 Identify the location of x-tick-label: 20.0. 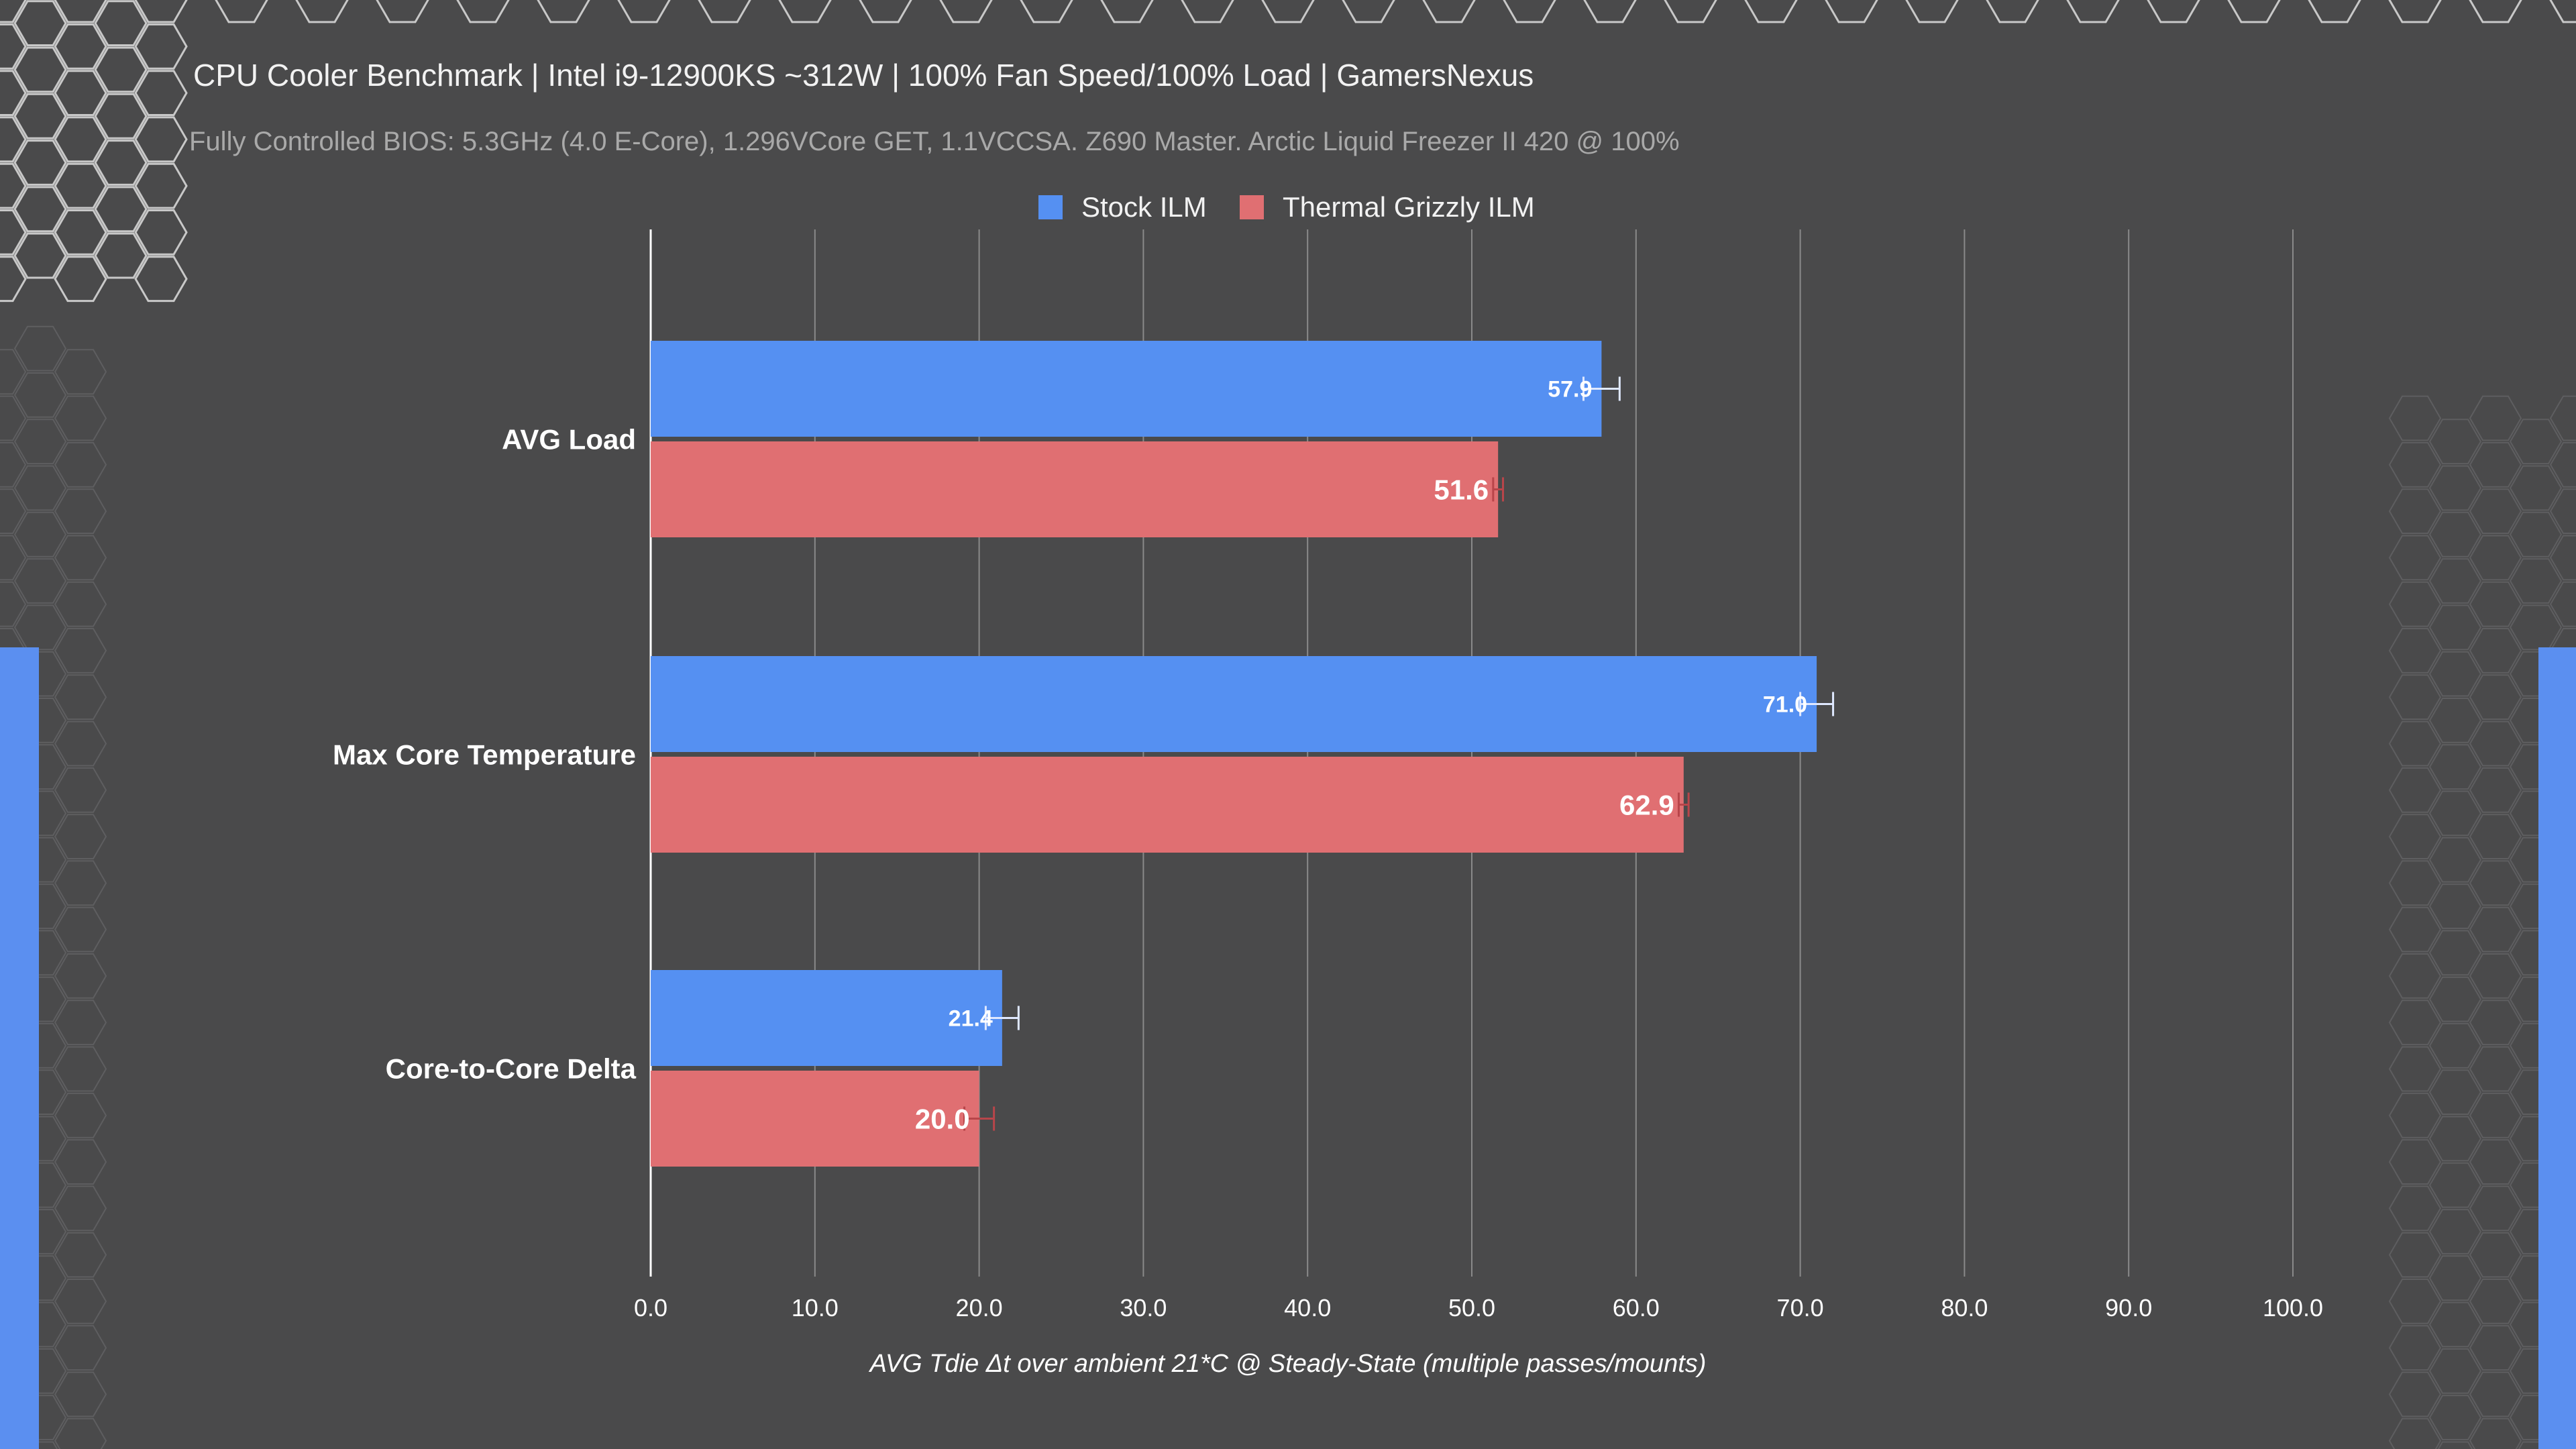
(979, 1308).